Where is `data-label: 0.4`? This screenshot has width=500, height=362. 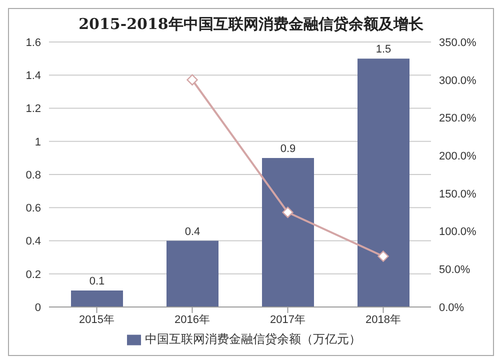
data-label: 0.4 is located at coordinates (192, 232).